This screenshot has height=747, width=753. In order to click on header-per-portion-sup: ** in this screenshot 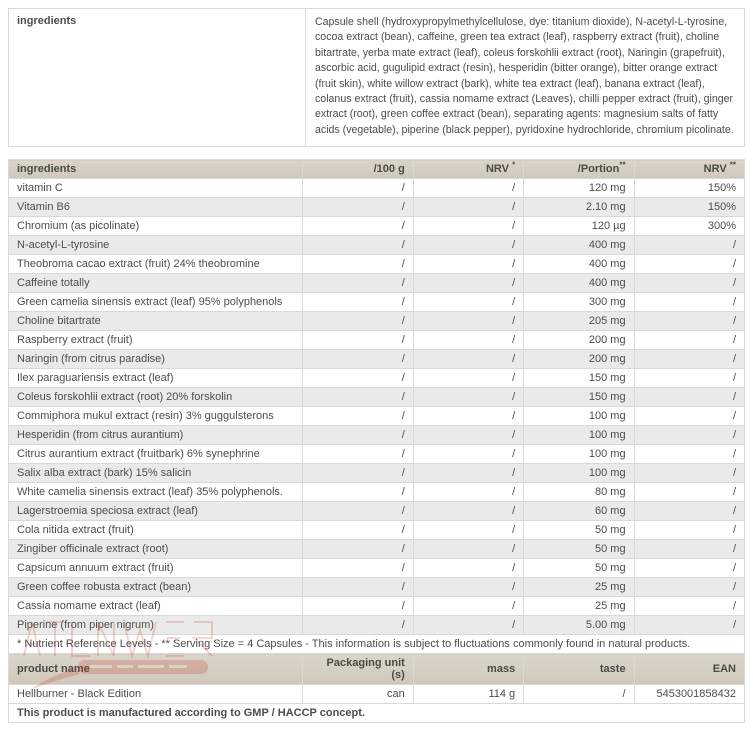, I will do `click(622, 165)`.